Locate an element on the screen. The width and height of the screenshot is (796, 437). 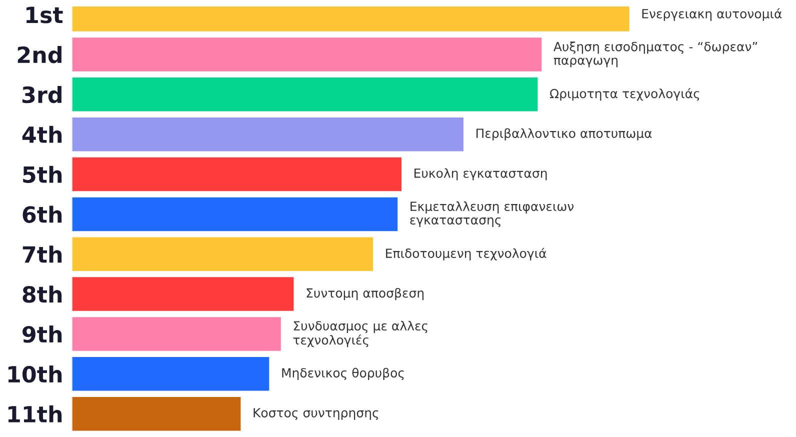
y-tick-label: 5th is located at coordinates (42, 175).